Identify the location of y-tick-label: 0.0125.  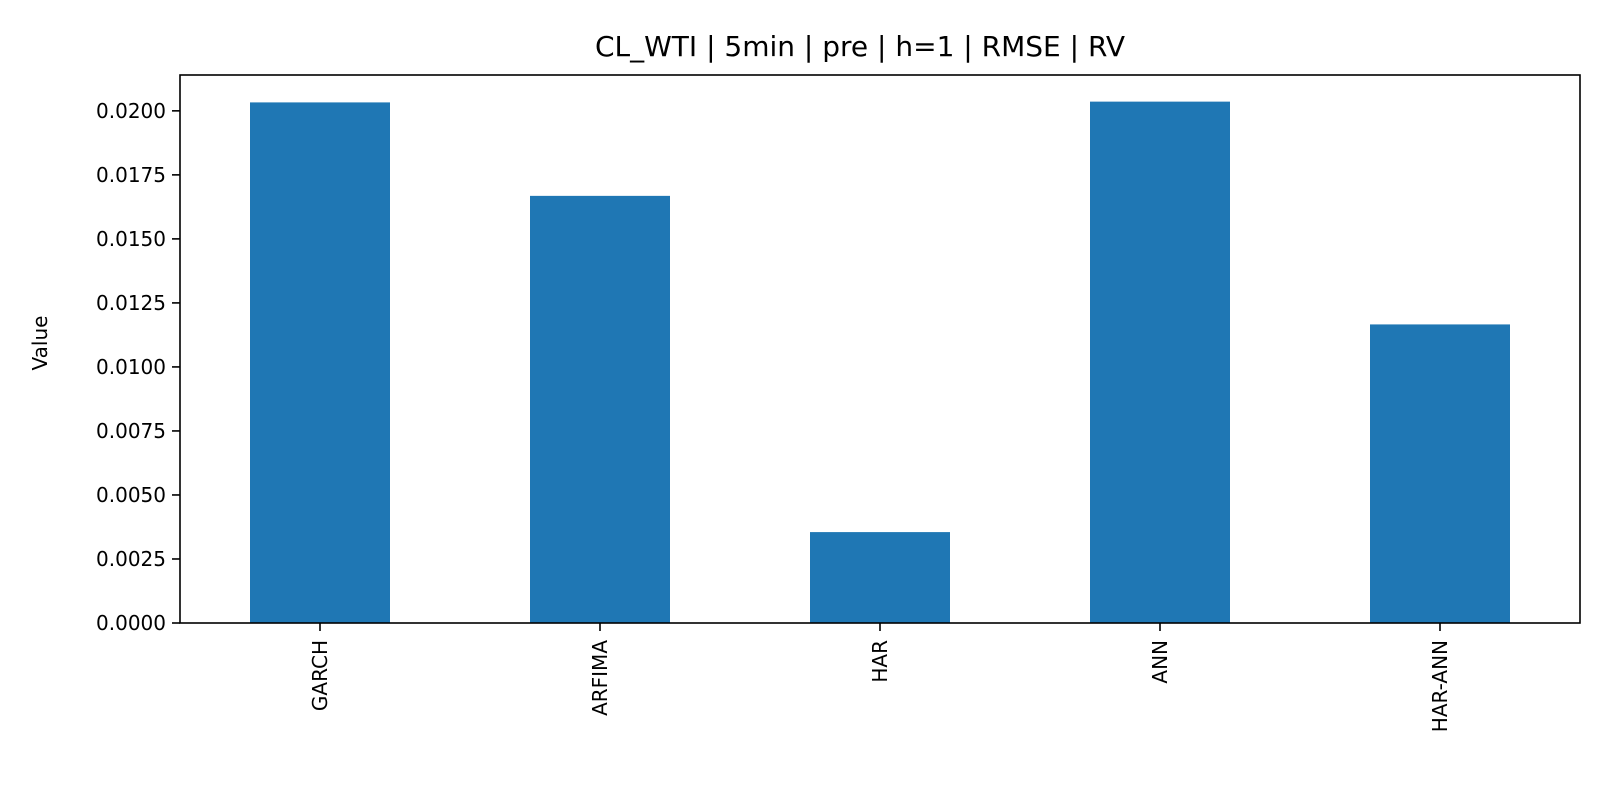
(131, 303).